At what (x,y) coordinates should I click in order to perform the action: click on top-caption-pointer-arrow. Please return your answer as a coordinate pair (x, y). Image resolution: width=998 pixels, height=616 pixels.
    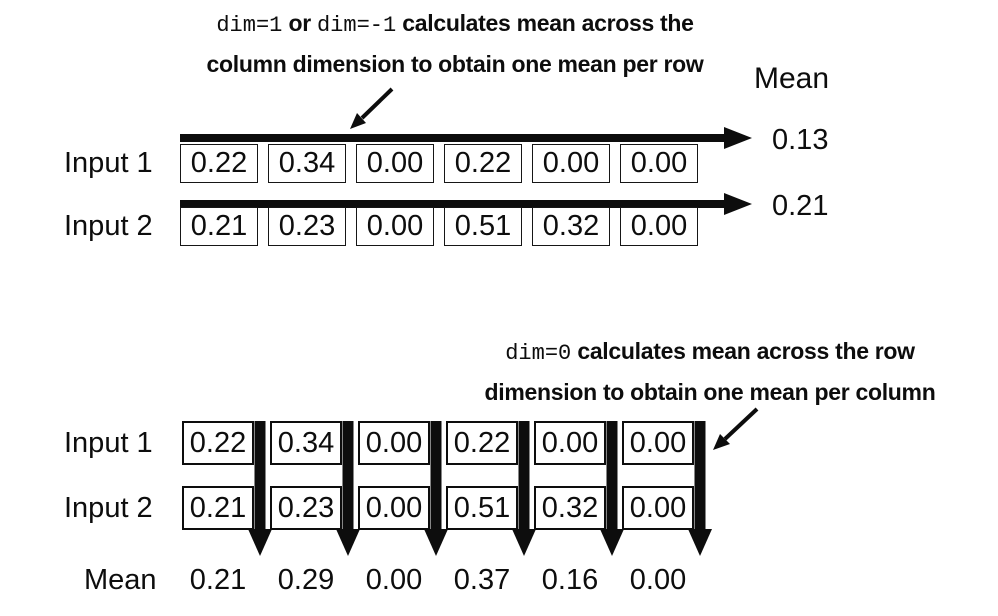
    Looking at the image, I should click on (372, 108).